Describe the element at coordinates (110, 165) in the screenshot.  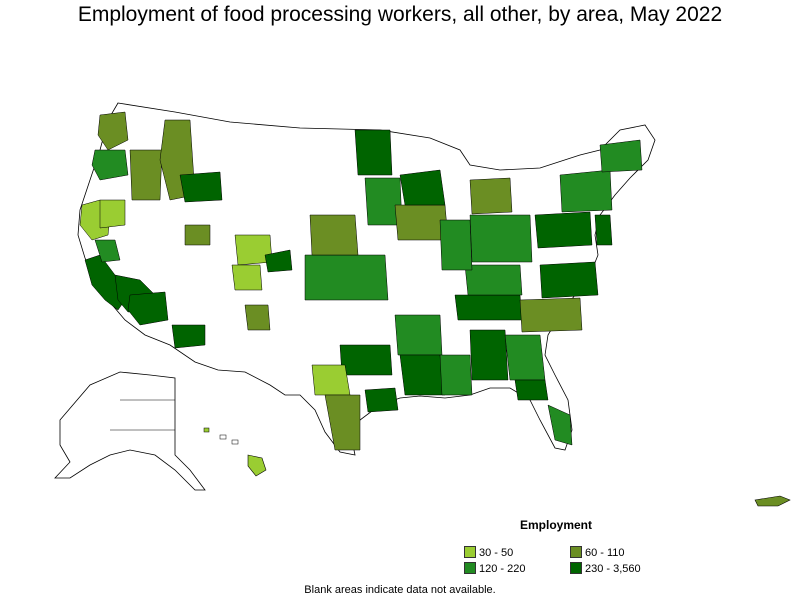
I see `area-oregon` at that location.